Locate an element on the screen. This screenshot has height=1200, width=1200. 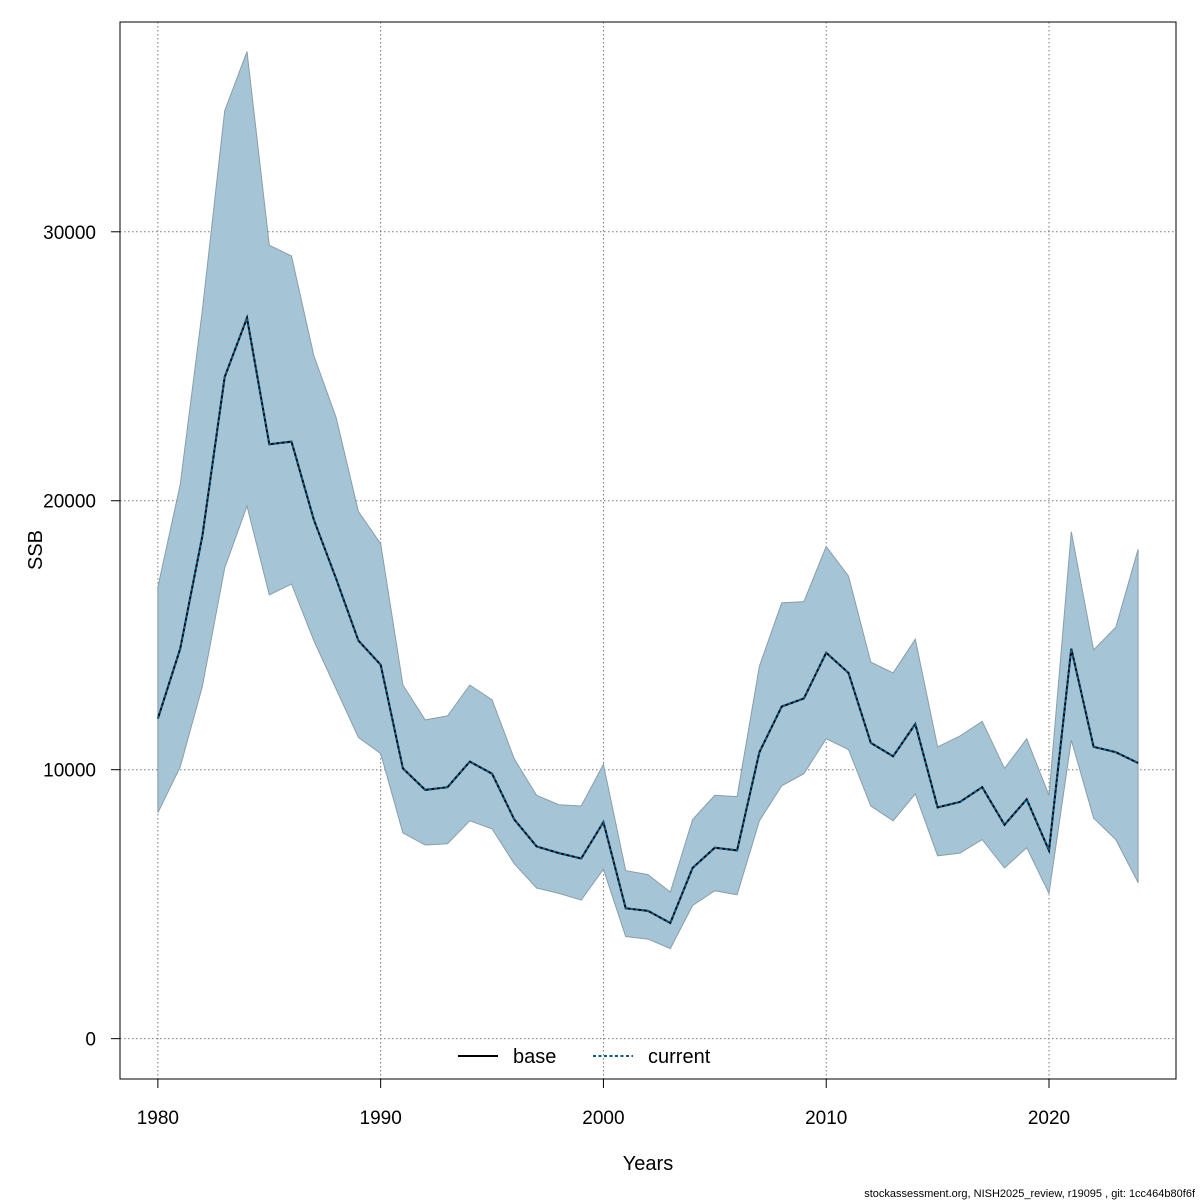
x-tick-label-2010: 2010 is located at coordinates (826, 1118).